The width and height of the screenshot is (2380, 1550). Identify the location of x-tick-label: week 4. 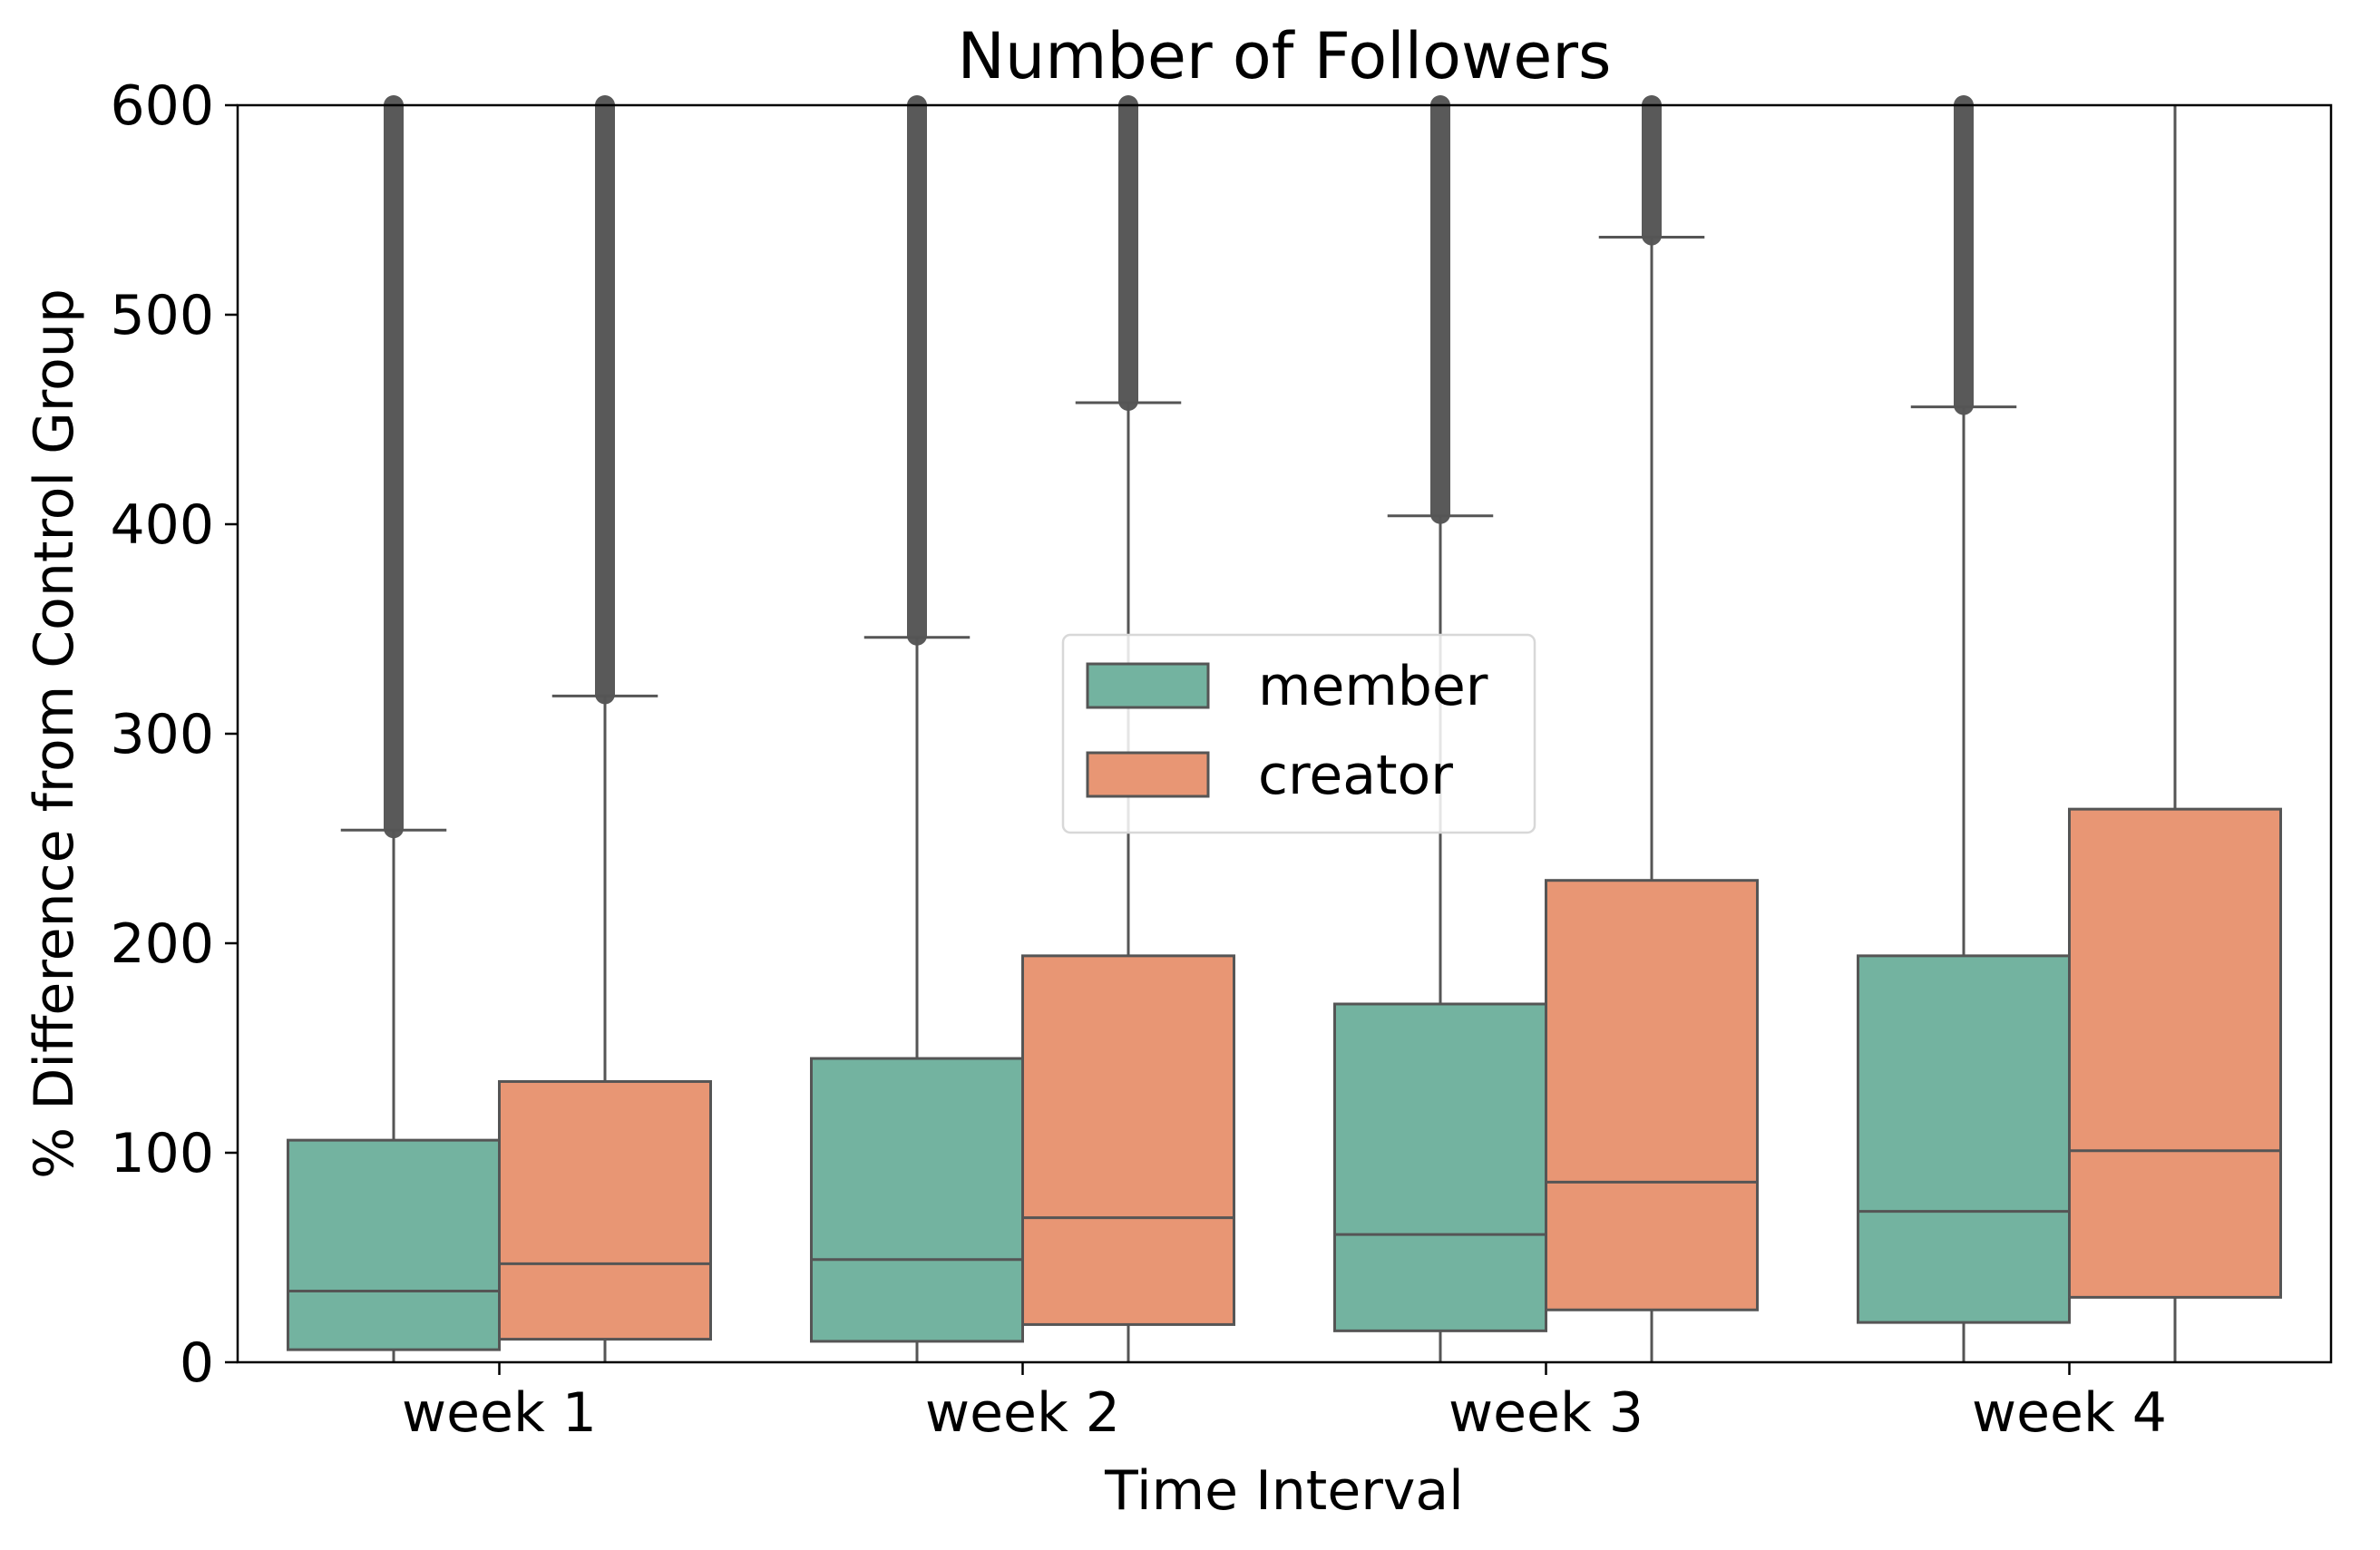
(2069, 1413).